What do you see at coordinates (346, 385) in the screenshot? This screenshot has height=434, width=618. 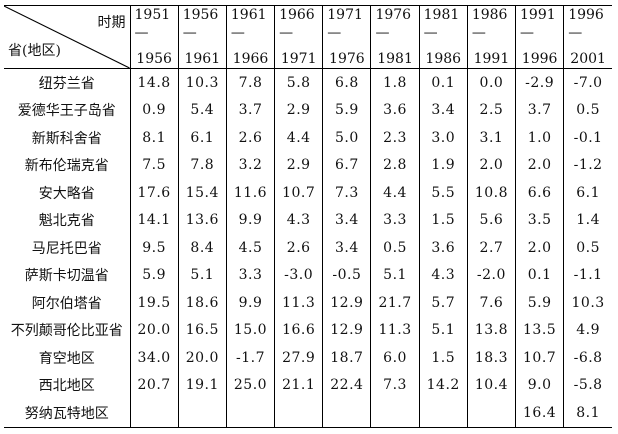 I see `value-cell: 22.4` at bounding box center [346, 385].